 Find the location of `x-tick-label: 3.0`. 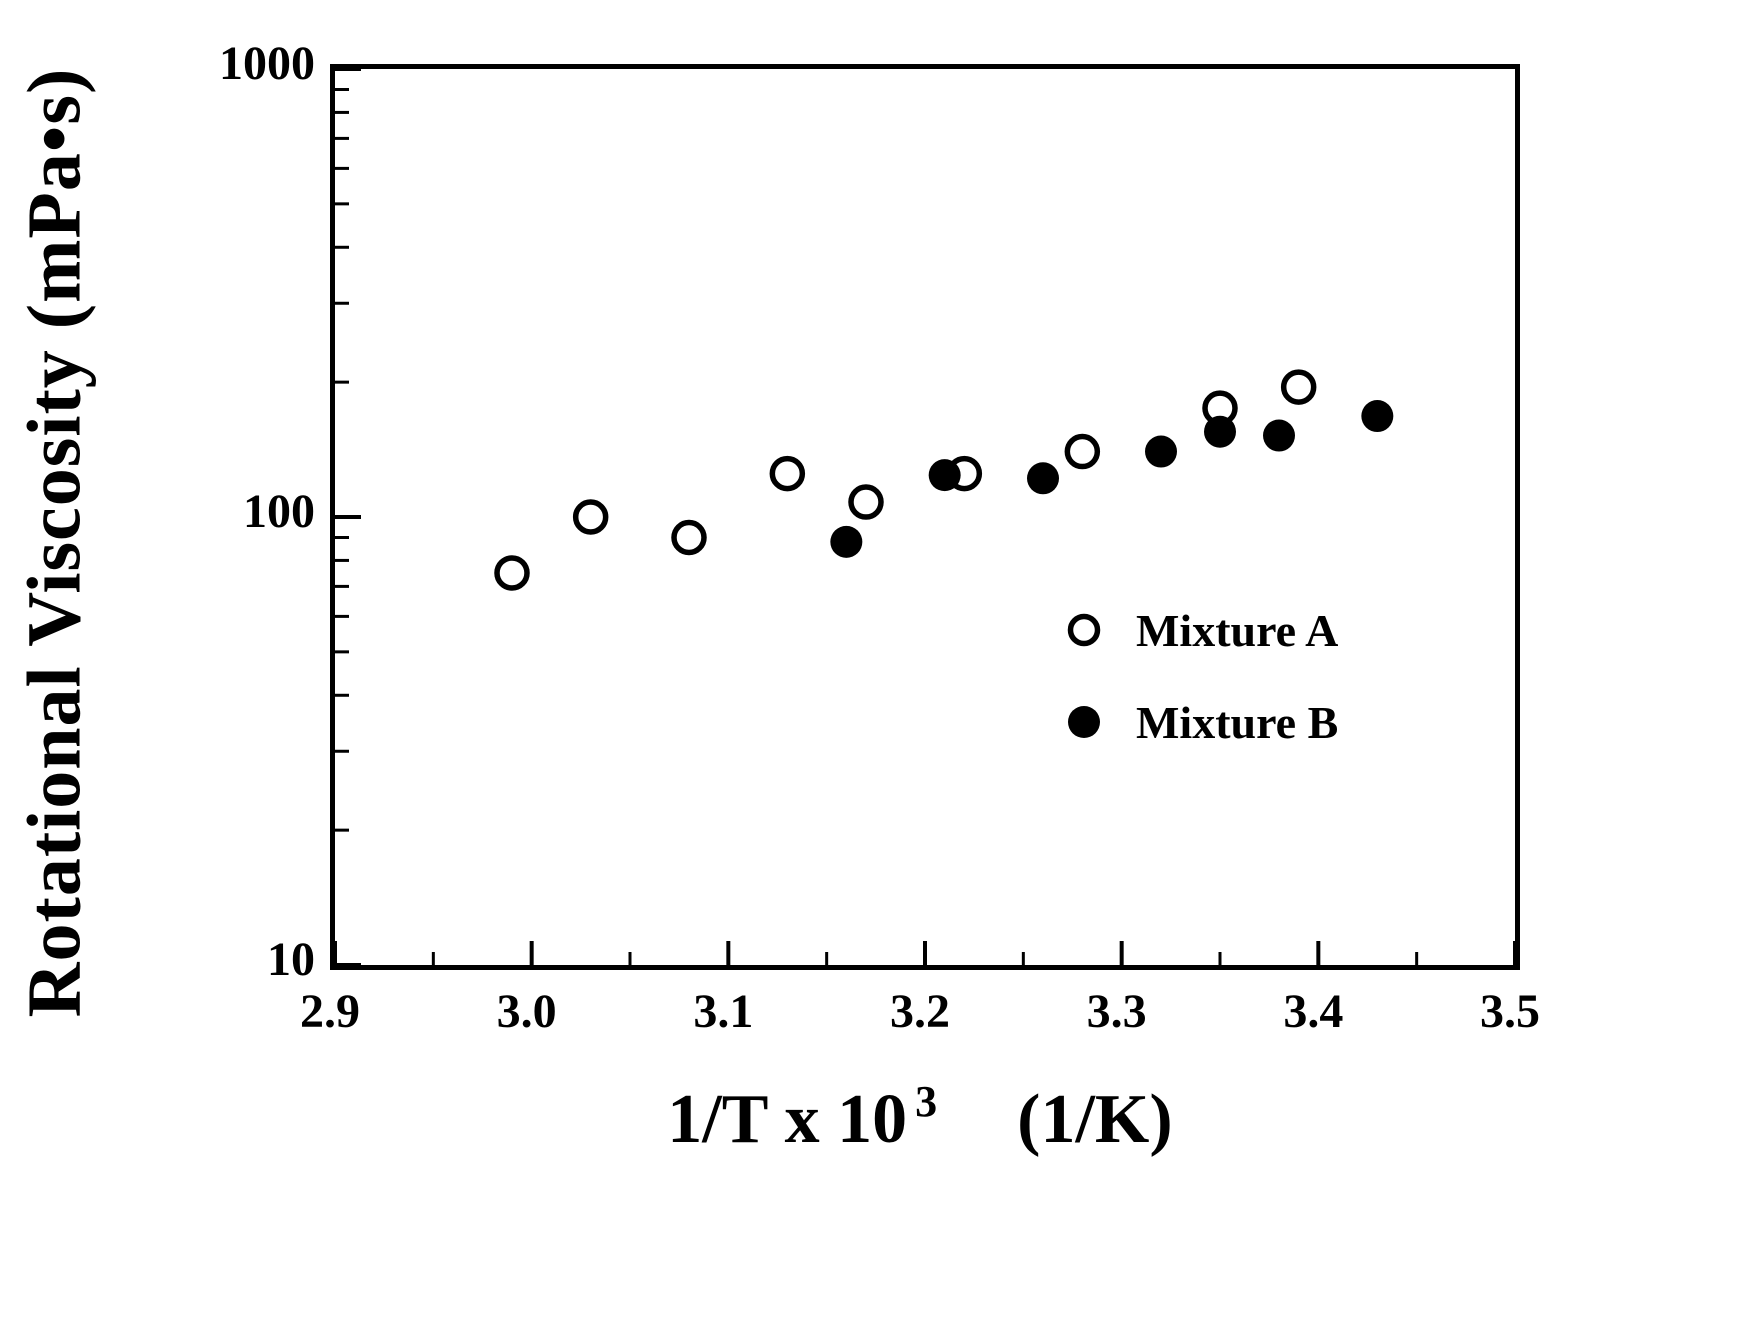

x-tick-label: 3.0 is located at coordinates (526, 1011).